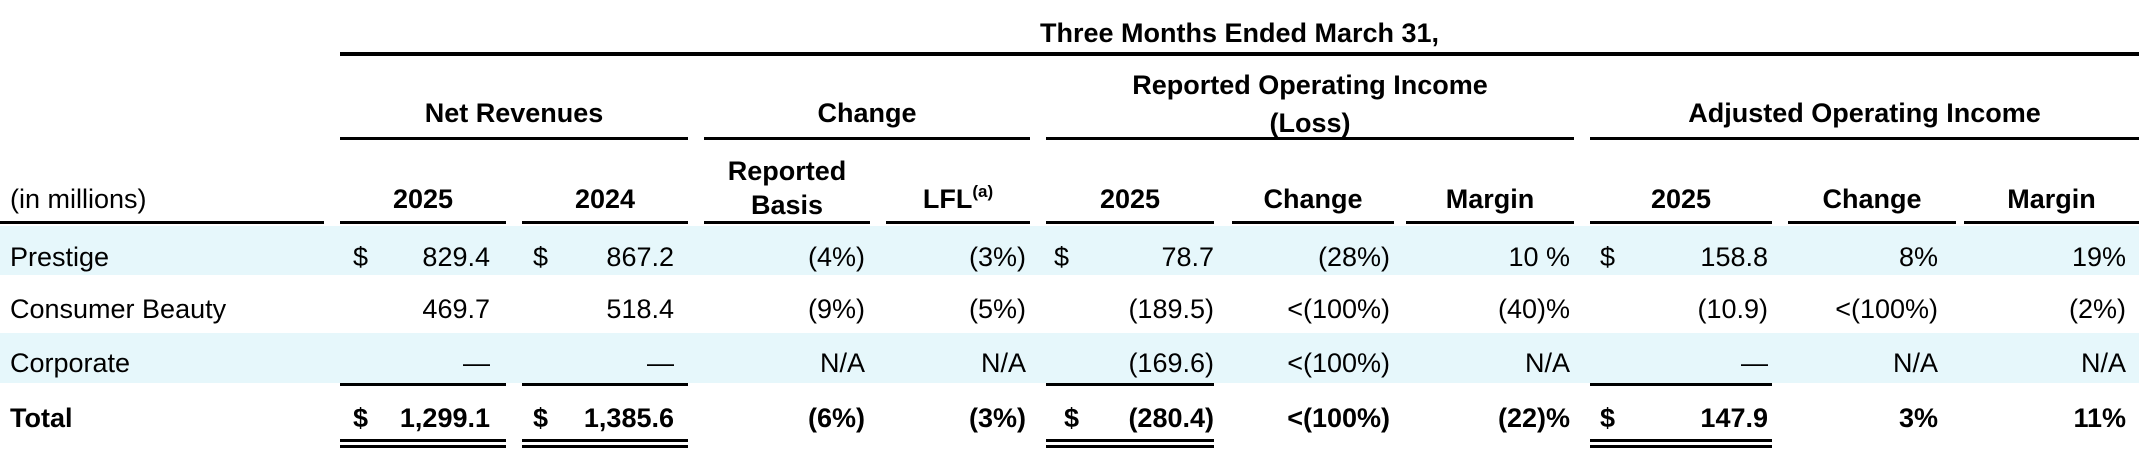 The image size is (2139, 453). What do you see at coordinates (423, 446) in the screenshot?
I see `total-double-rule-nr-2025-b` at bounding box center [423, 446].